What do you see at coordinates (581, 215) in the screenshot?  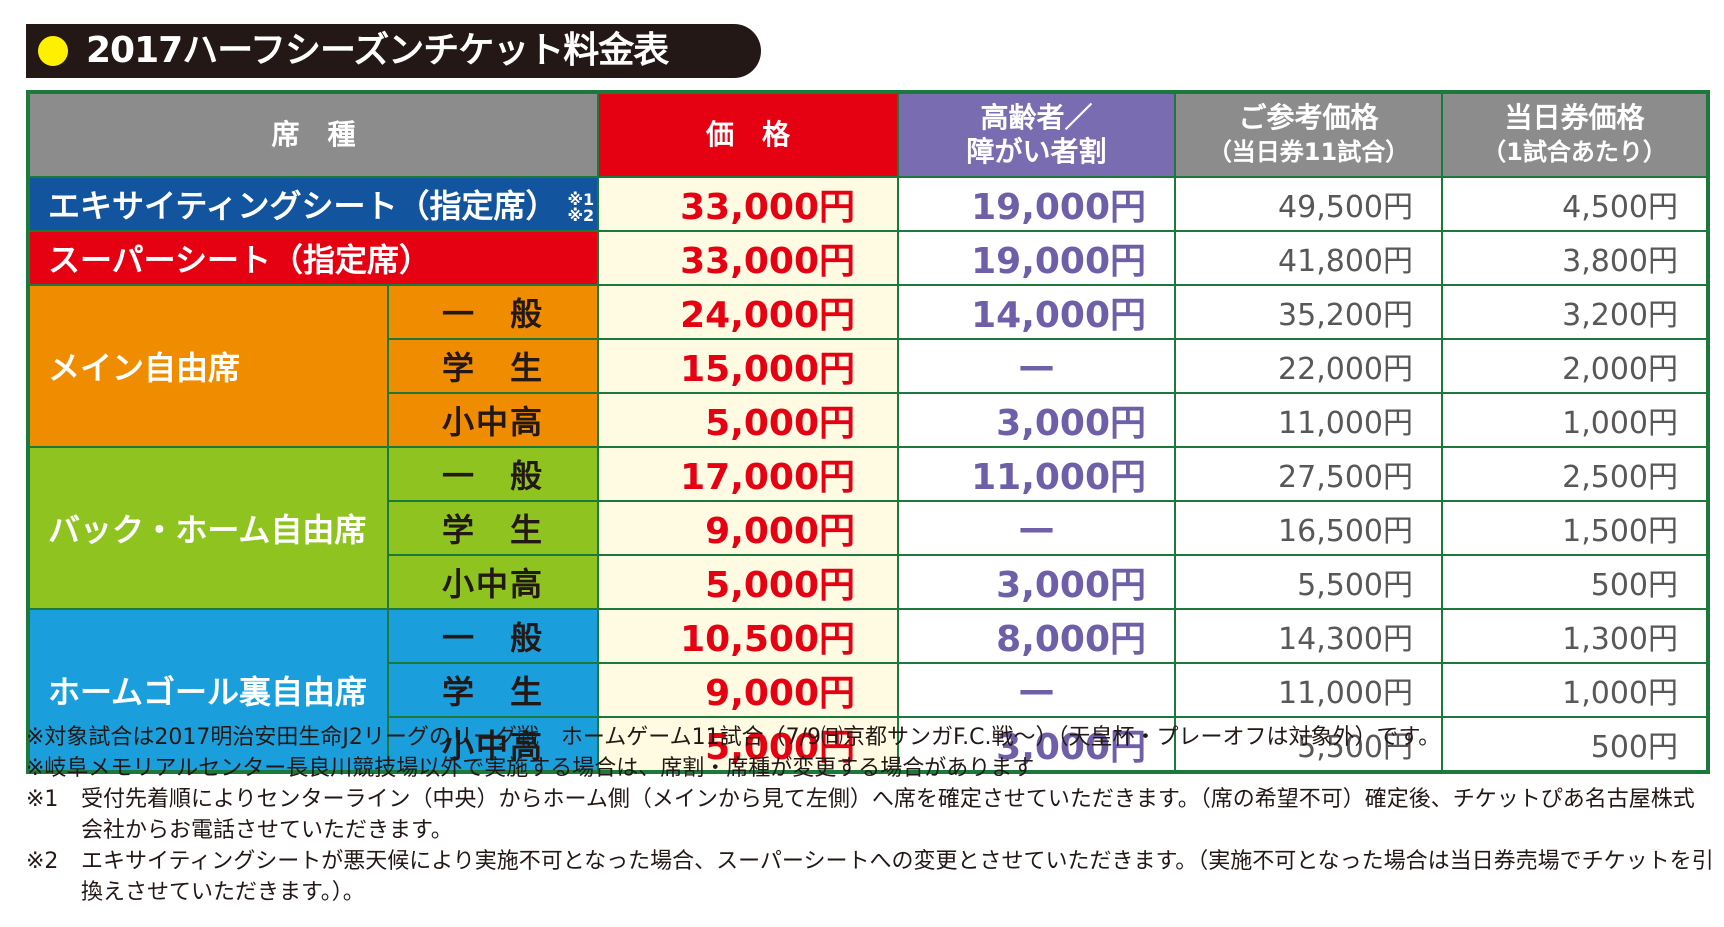 I see `note-mark: ※2` at bounding box center [581, 215].